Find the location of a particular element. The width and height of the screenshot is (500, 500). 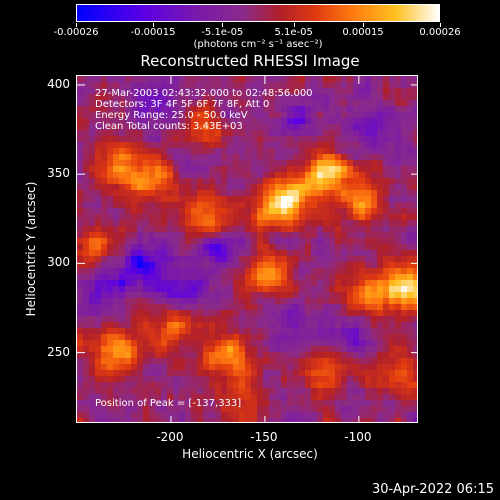

peak-marker is located at coordinates (289, 204).